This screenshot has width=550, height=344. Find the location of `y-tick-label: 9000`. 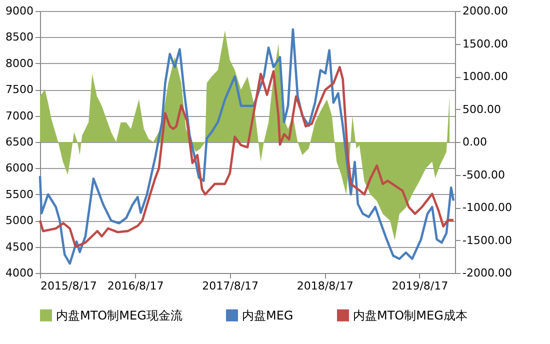

y-tick-label: 9000 is located at coordinates (20, 11).